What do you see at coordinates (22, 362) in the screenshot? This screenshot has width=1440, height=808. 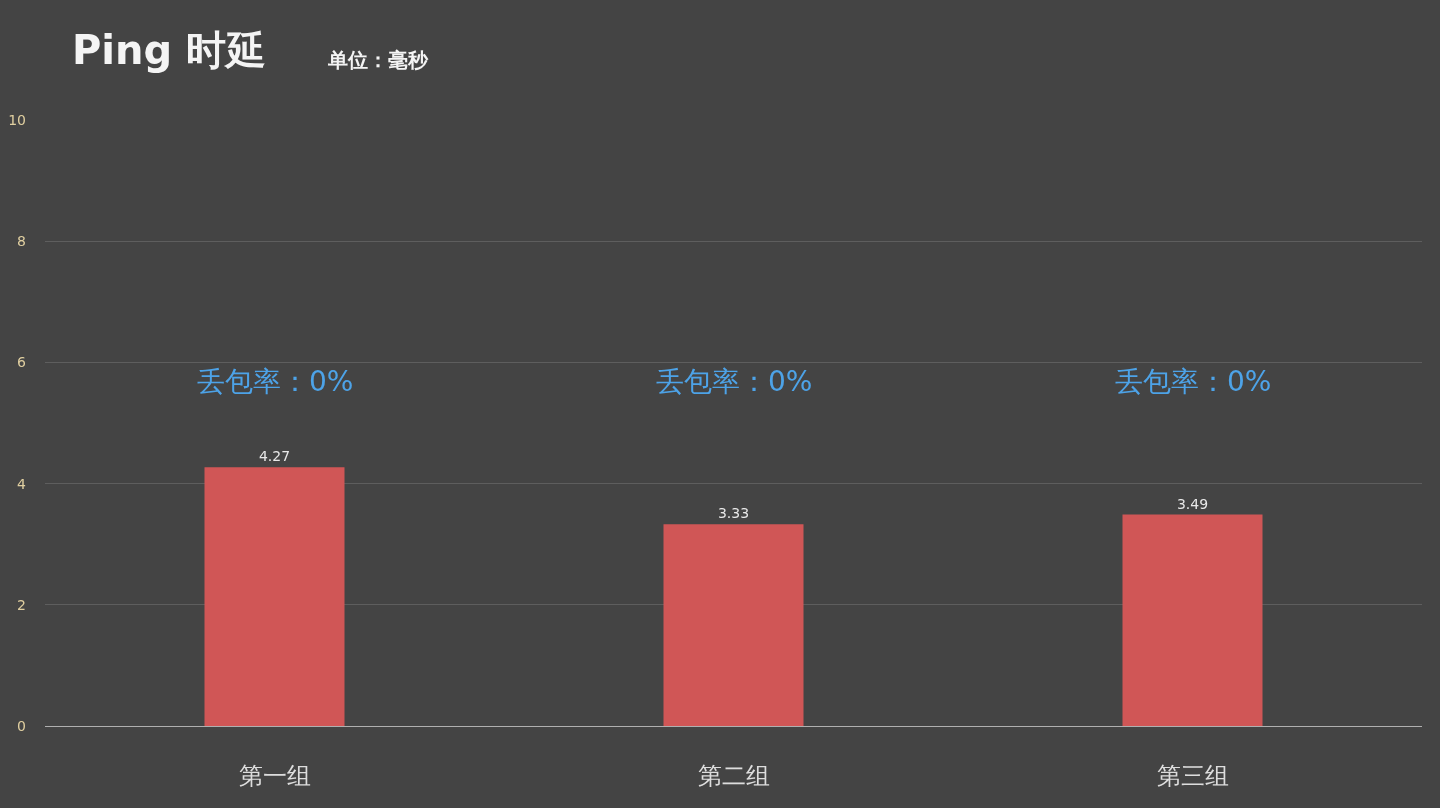 I see `y-tick-label: 6` at bounding box center [22, 362].